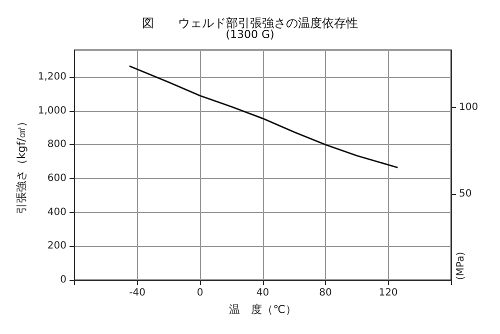 The height and width of the screenshot is (334, 500). What do you see at coordinates (52, 110) in the screenshot?
I see `y-tick-label: 1,000` at bounding box center [52, 110].